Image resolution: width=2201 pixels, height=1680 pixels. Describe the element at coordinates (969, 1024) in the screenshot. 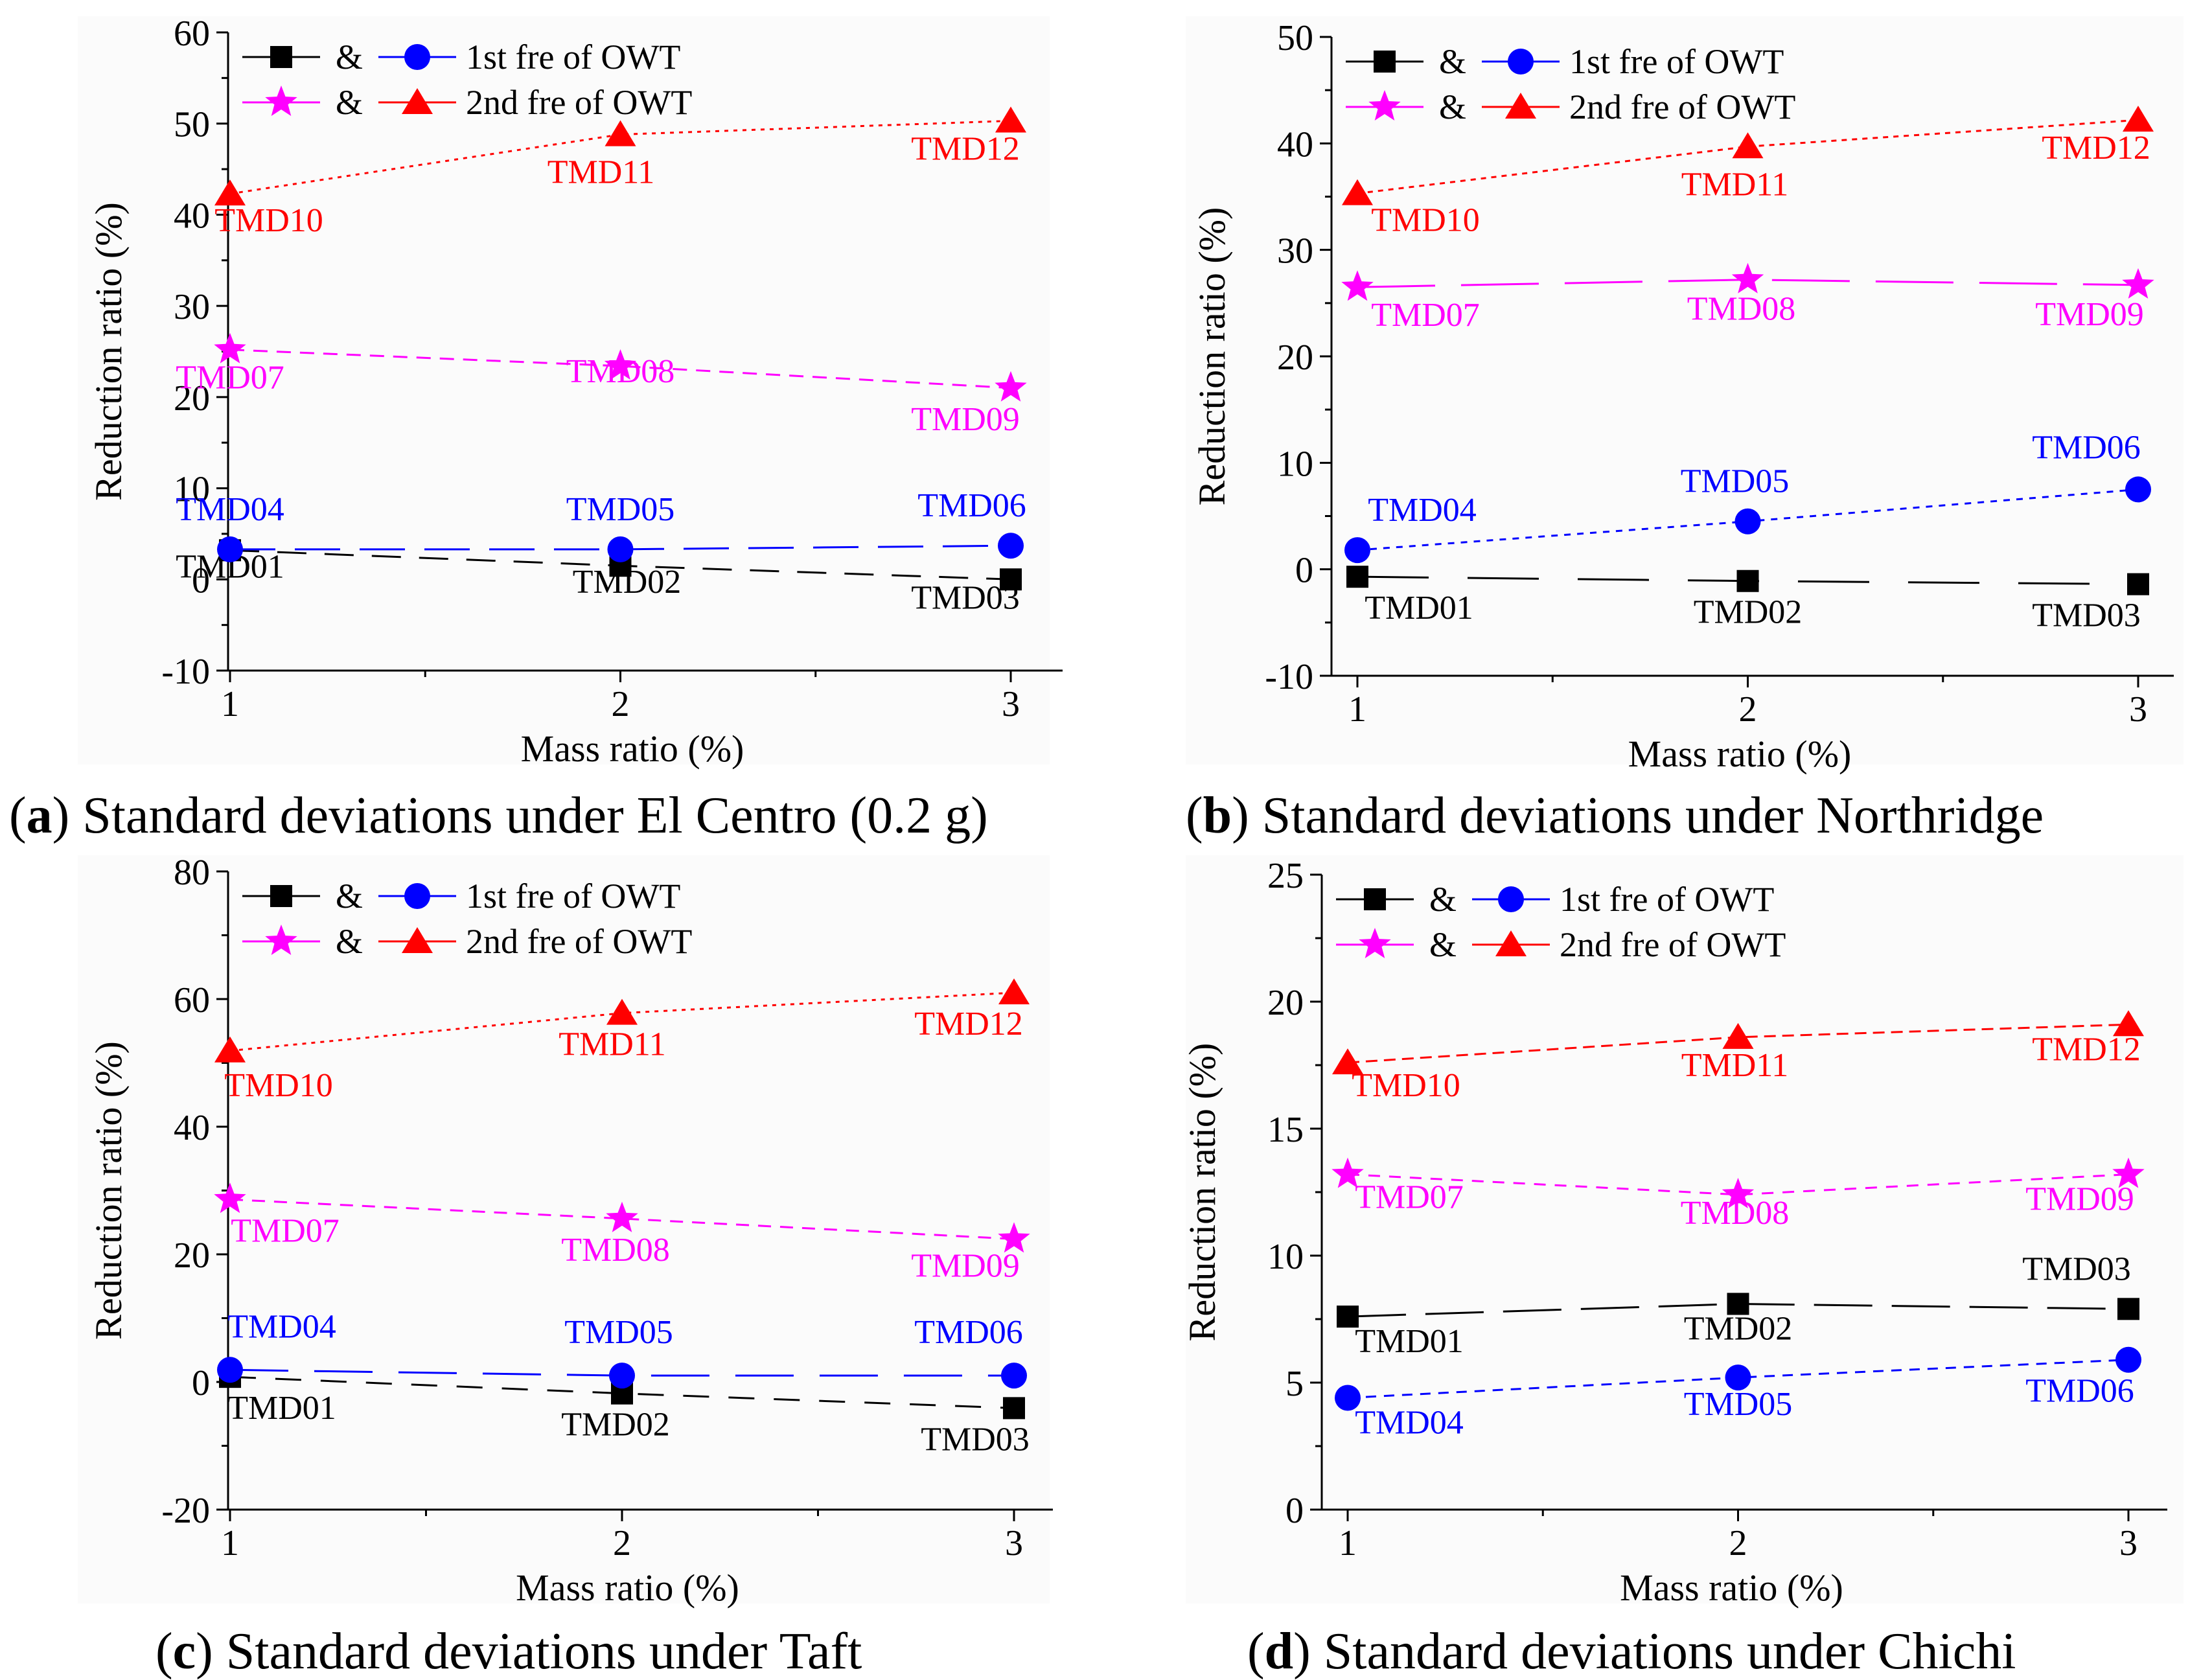

I see `data-label-red: TMD12` at that location.